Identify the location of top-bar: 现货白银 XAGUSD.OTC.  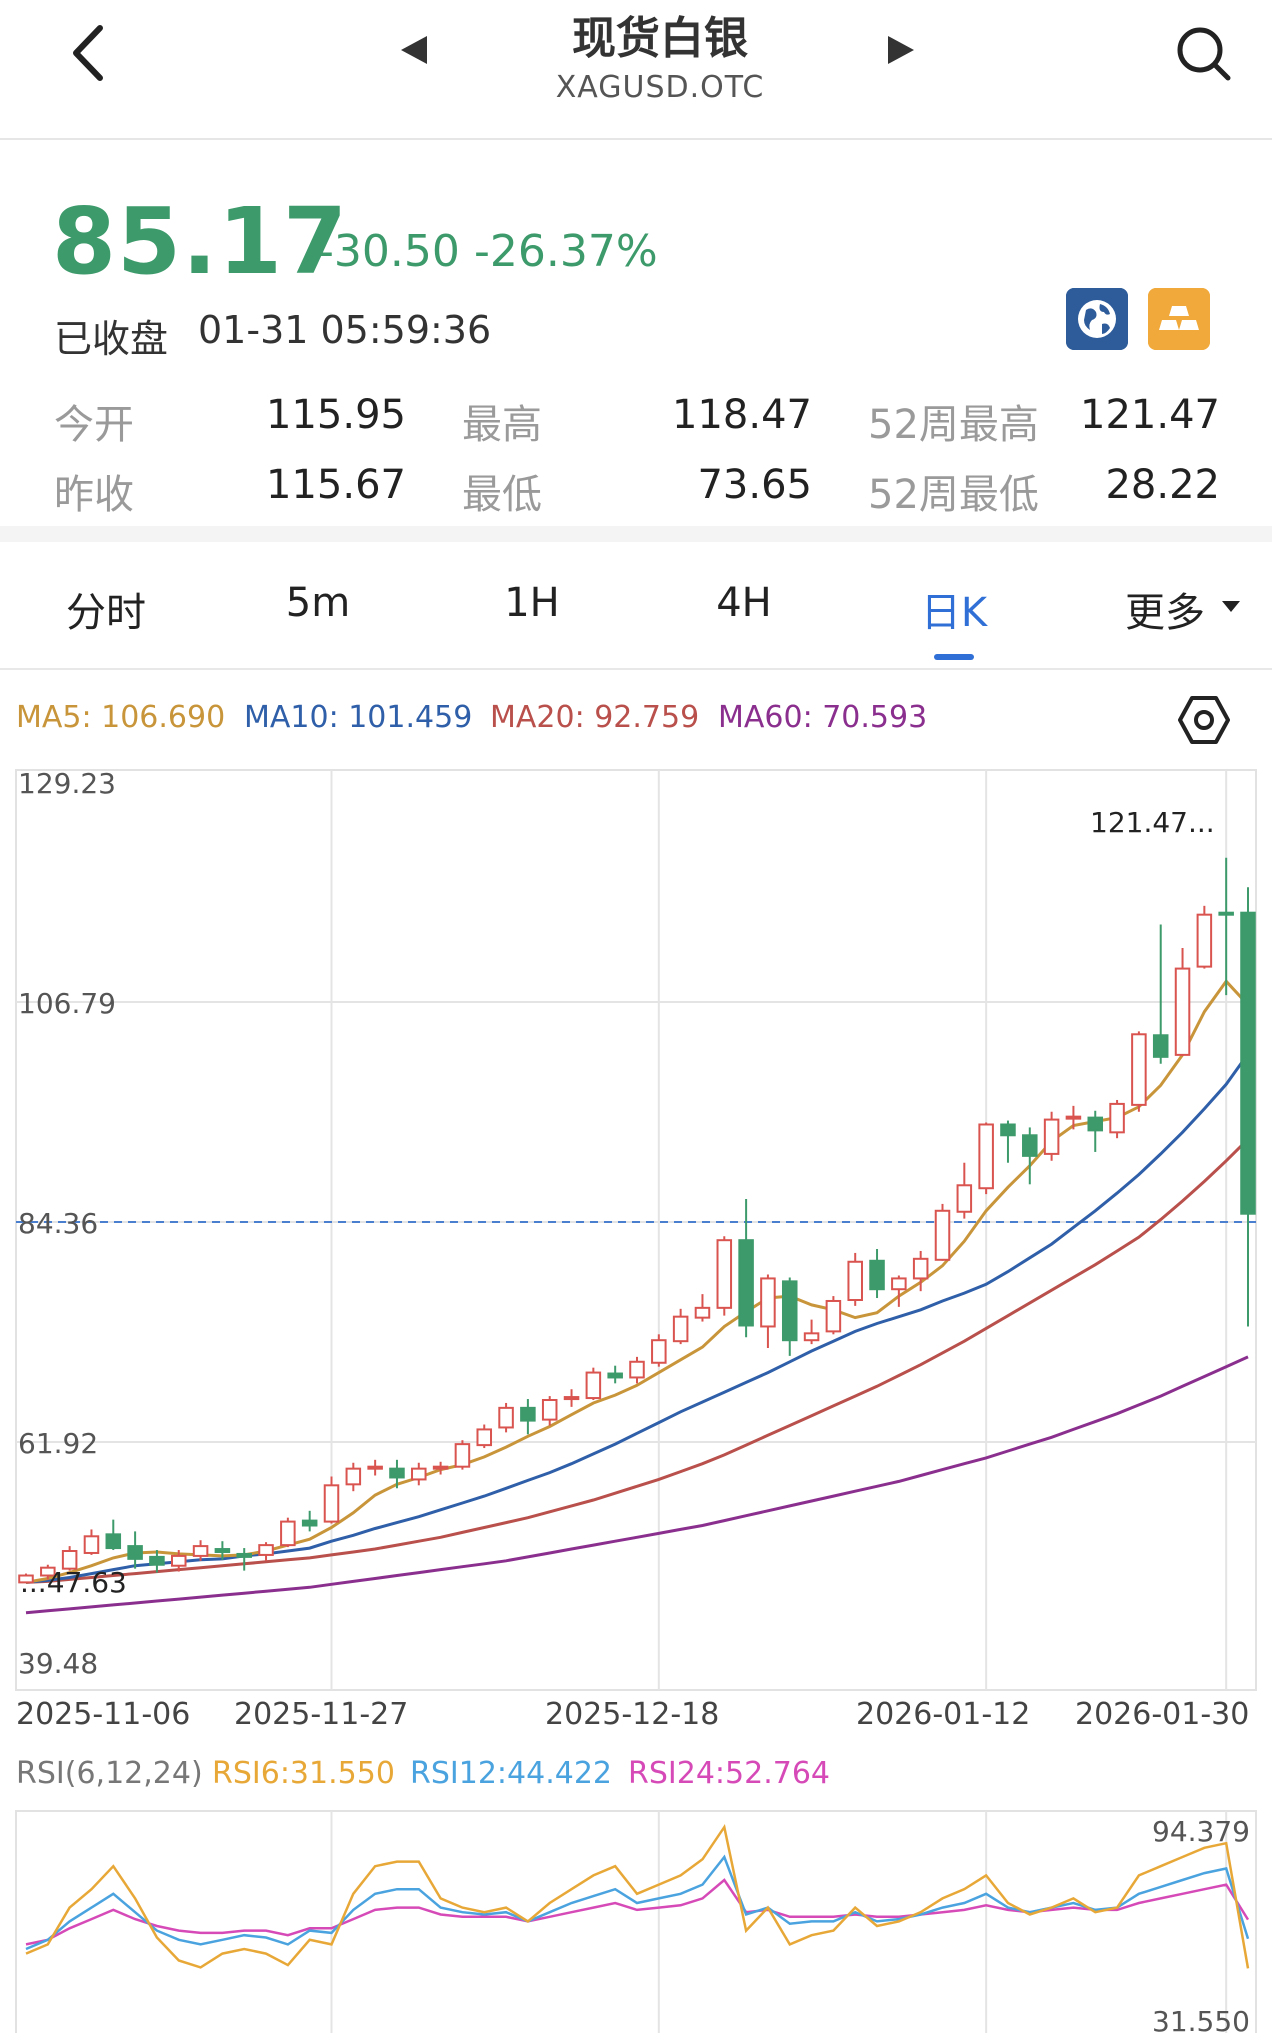
(636, 70).